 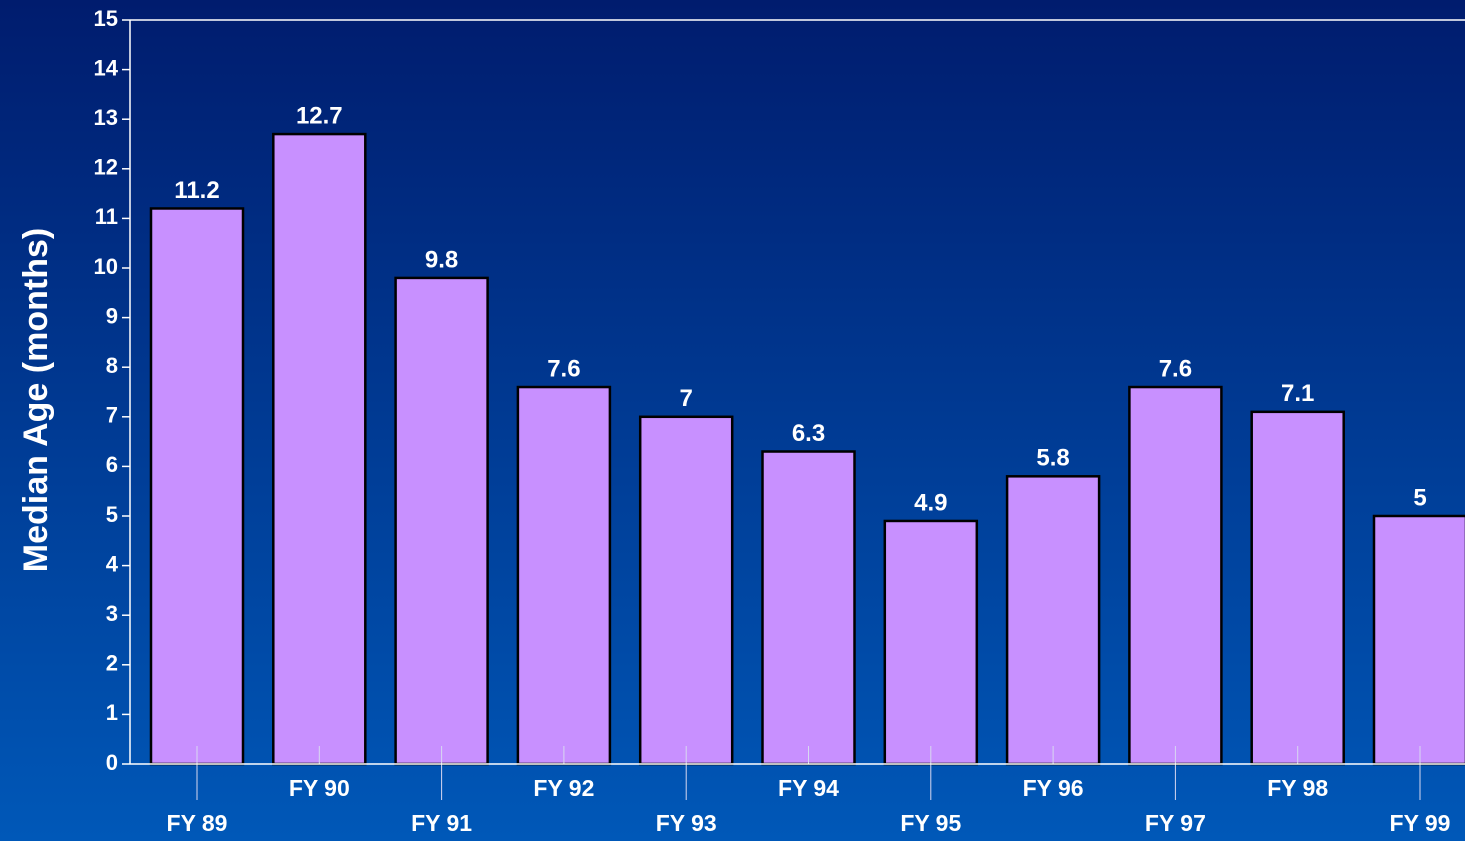 What do you see at coordinates (106, 117) in the screenshot?
I see `y-tick-label: 13` at bounding box center [106, 117].